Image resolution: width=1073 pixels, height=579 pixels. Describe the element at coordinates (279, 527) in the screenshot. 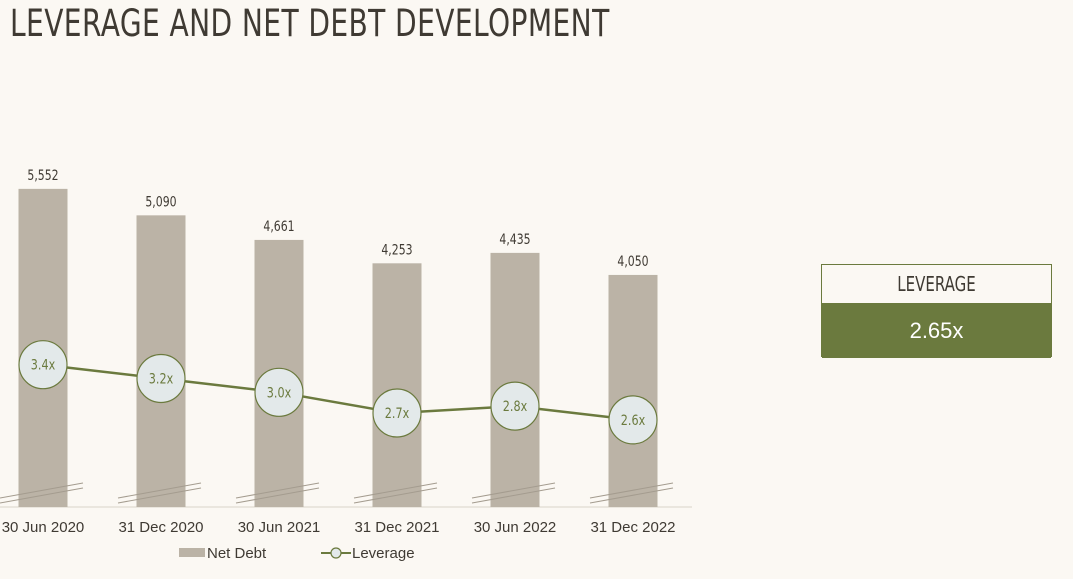

I see `x-tick-label: 30 Jun 2021` at that location.